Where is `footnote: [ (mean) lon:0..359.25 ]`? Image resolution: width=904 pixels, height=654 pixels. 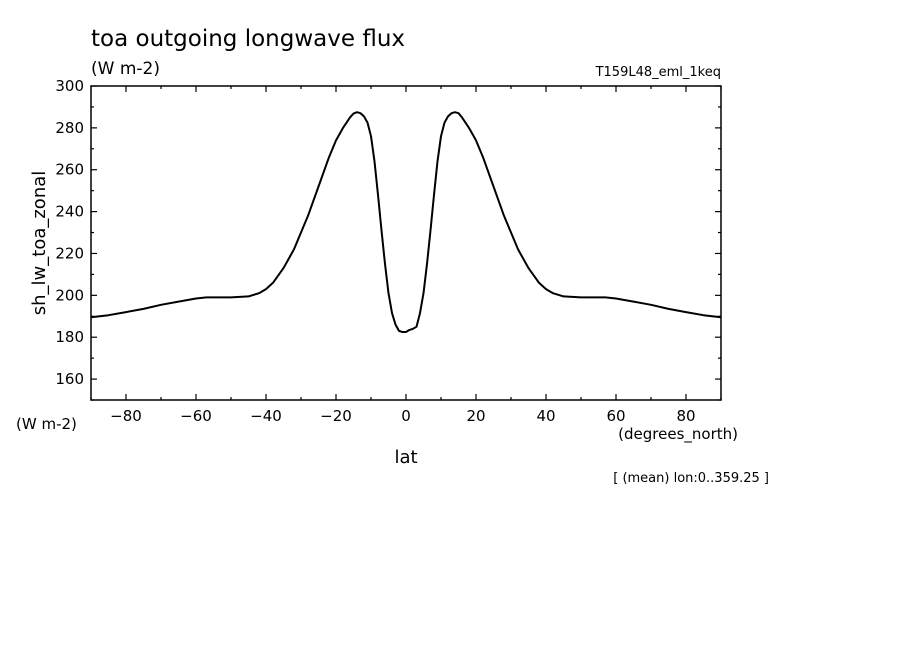
footnote: [ (mean) lon:0..359.25 ] is located at coordinates (691, 478).